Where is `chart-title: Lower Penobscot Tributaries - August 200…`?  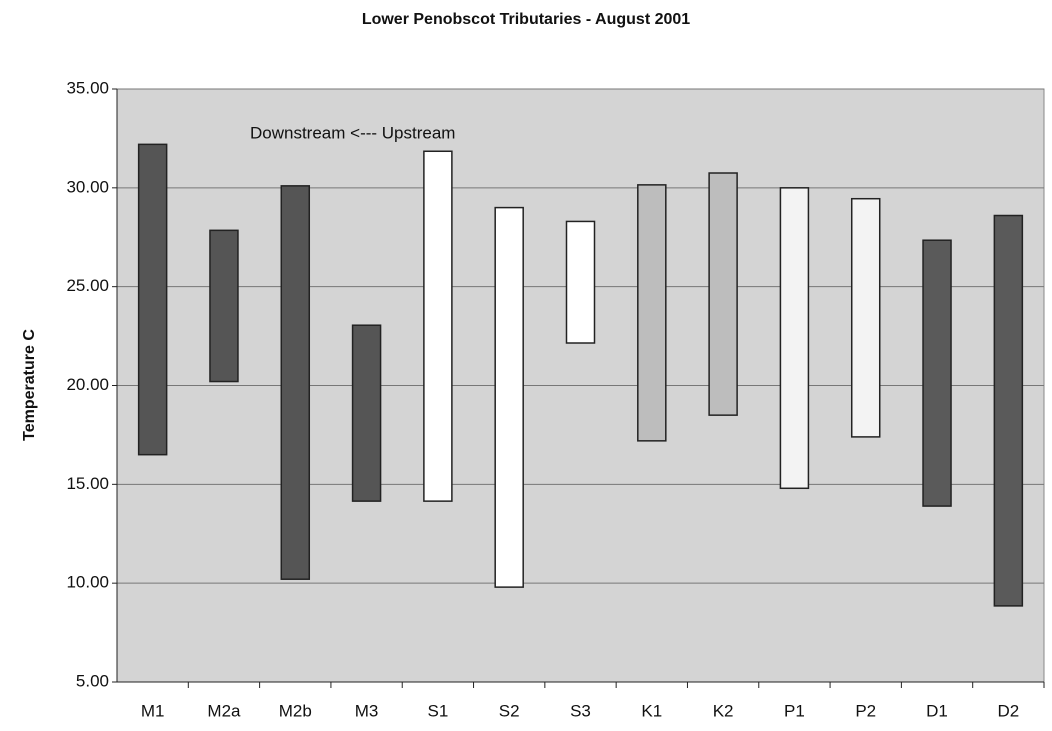 chart-title: Lower Penobscot Tributaries - August 200… is located at coordinates (526, 19).